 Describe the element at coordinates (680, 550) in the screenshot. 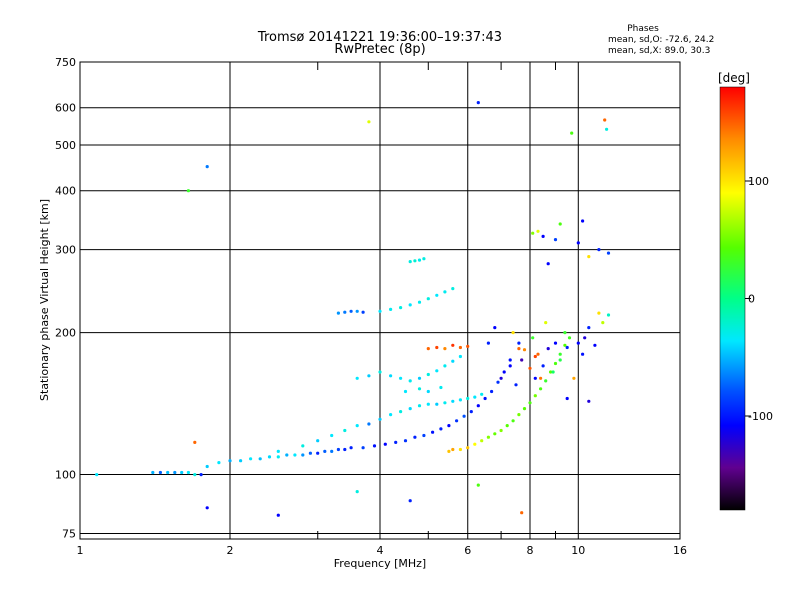

I see `x-tick-label: 16` at that location.